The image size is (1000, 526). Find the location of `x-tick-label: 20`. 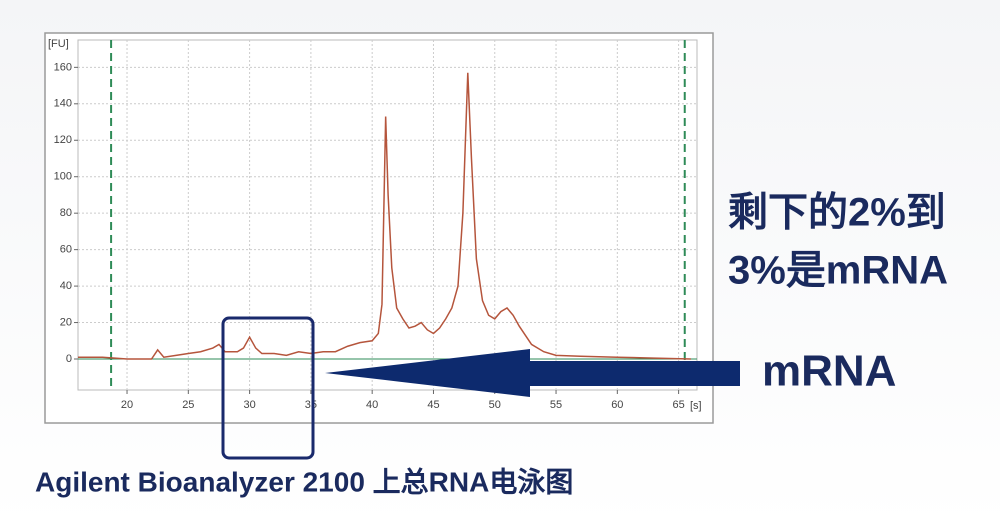

x-tick-label: 20 is located at coordinates (127, 405).